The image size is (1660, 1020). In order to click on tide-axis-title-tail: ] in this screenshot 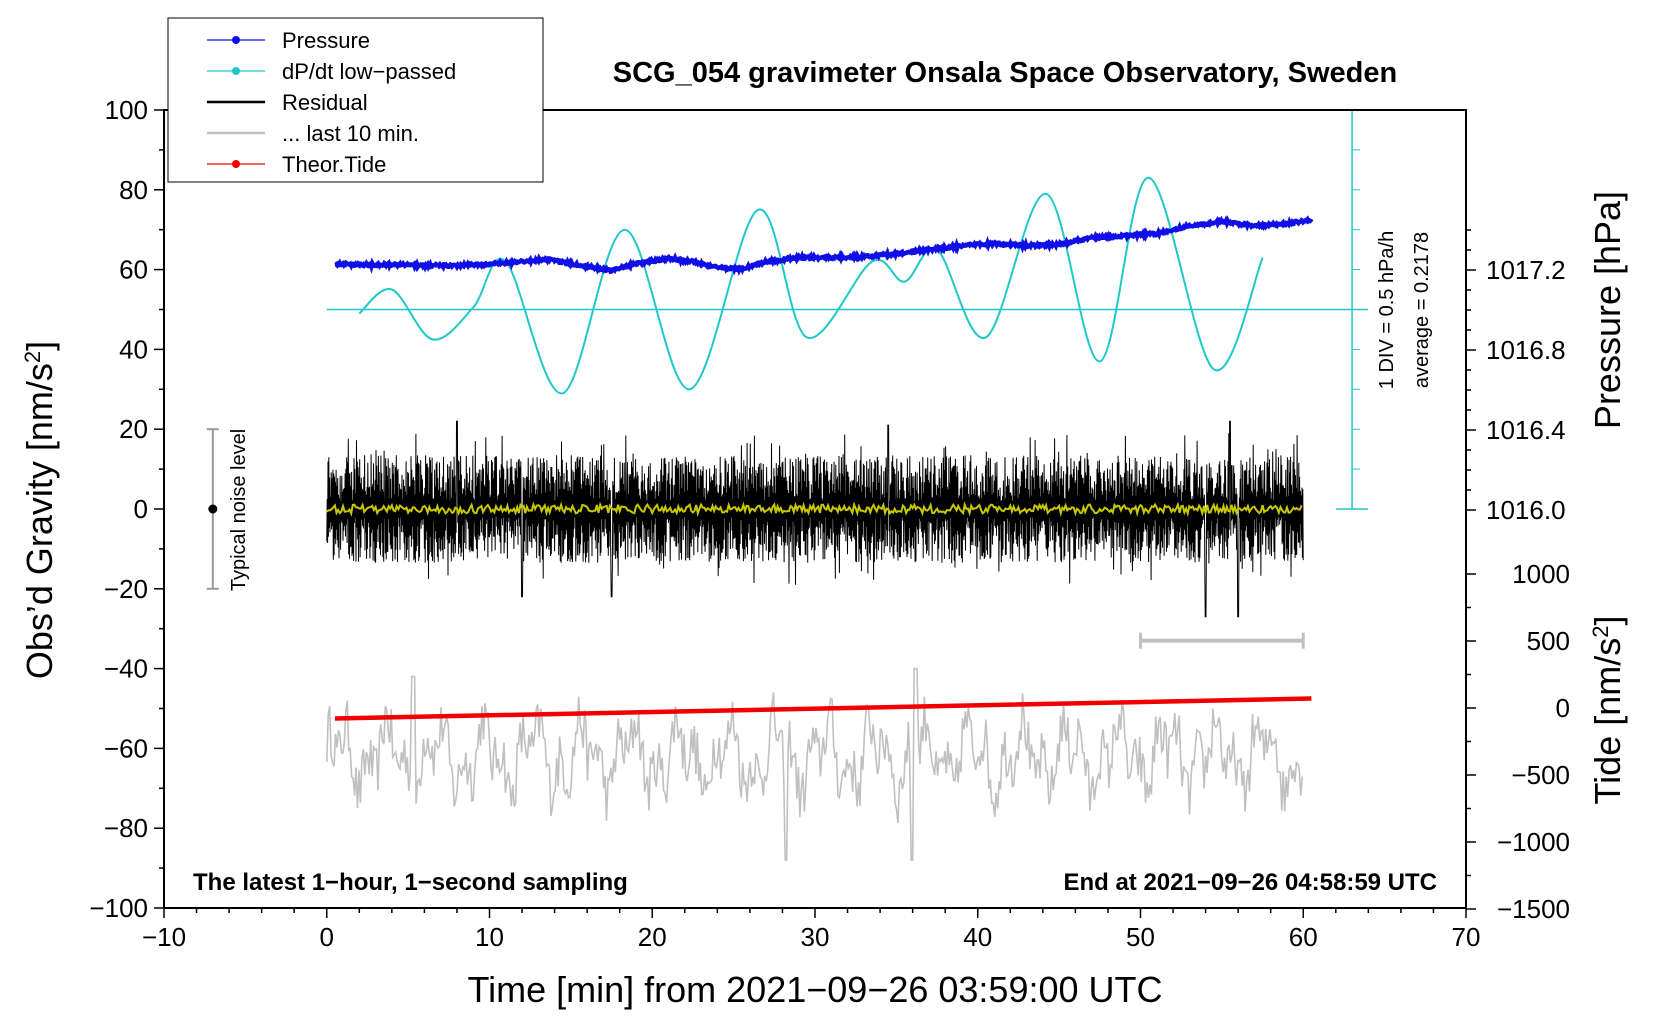, I will do `click(1607, 621)`.